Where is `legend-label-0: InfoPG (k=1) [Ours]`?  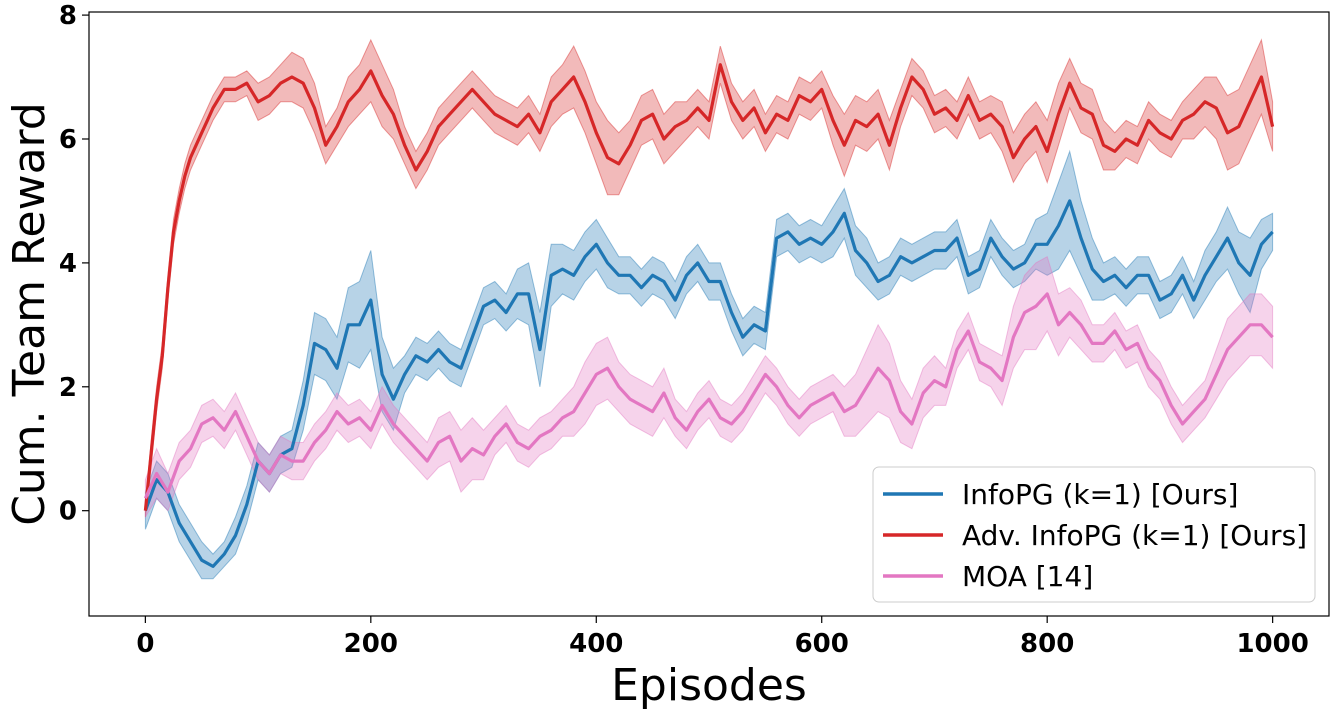 legend-label-0: InfoPG (k=1) [Ours] is located at coordinates (1100, 494).